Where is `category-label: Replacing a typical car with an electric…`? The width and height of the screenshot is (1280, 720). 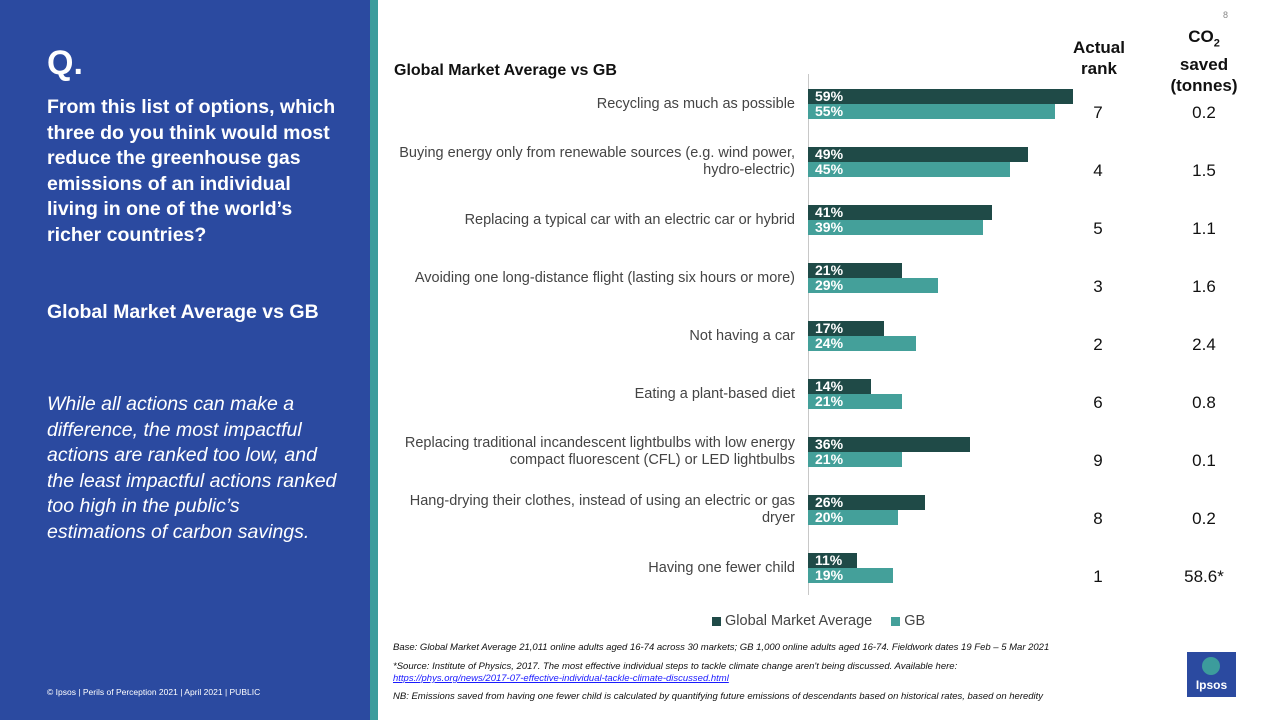
category-label: Replacing a typical car with an electric… is located at coordinates (629, 219).